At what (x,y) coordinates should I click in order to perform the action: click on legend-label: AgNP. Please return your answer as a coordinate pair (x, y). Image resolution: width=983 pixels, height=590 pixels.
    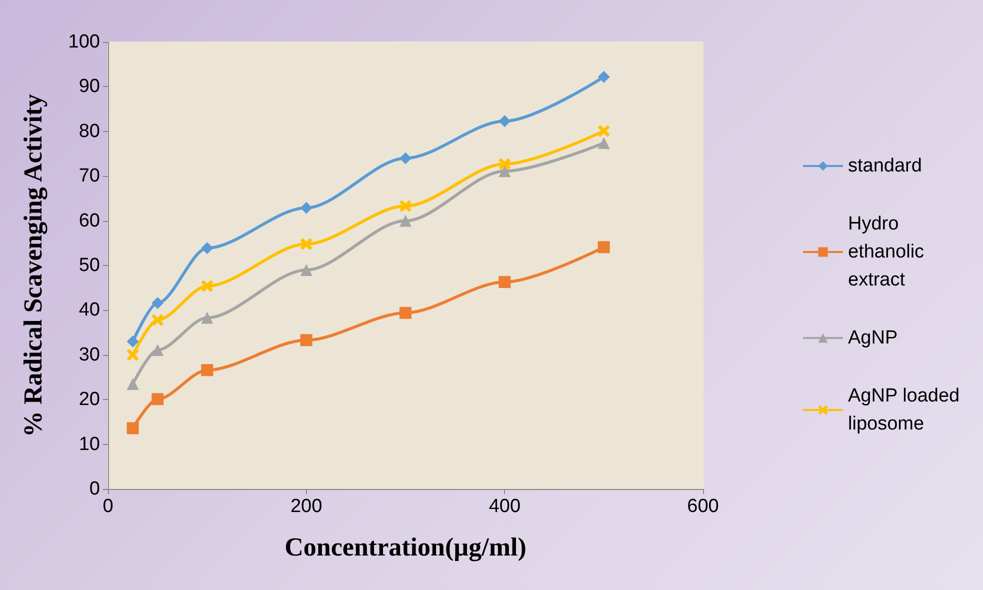
    Looking at the image, I should click on (873, 338).